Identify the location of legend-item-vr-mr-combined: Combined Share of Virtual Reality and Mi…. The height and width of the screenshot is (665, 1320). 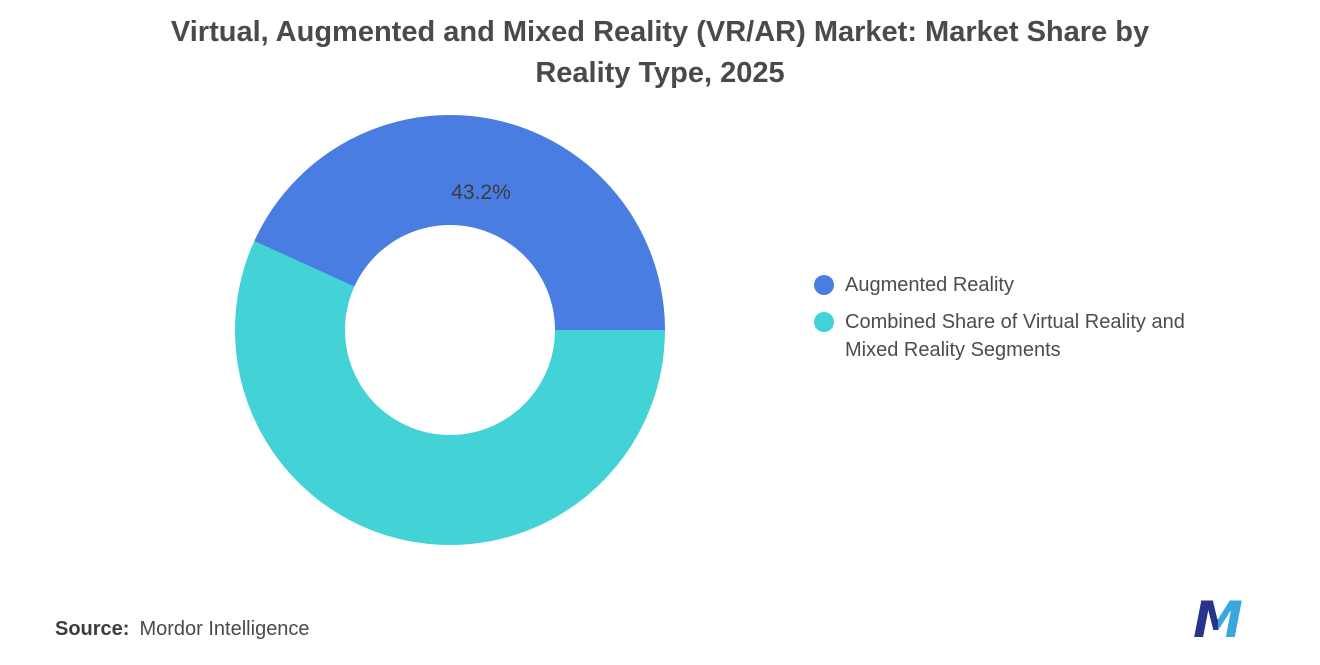
(1022, 336).